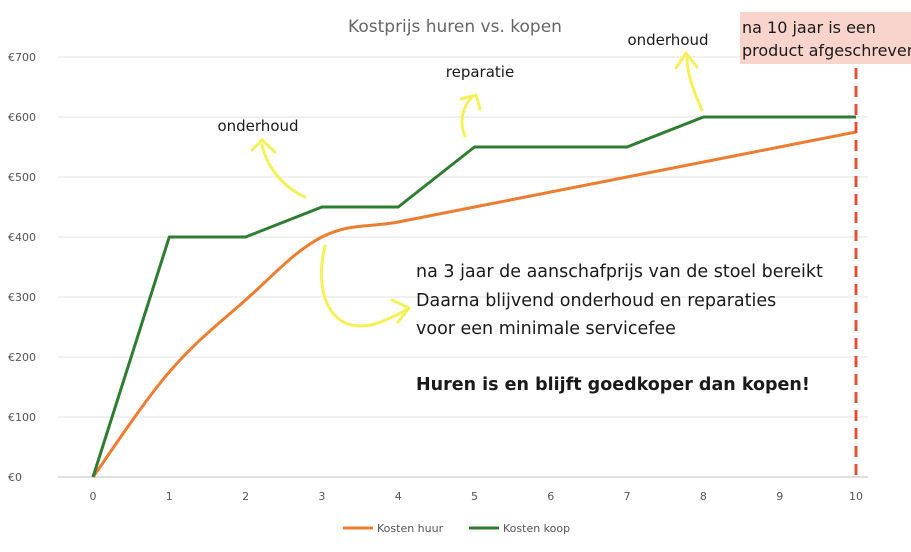  I want to click on y-tick-label: €300, so click(22, 297).